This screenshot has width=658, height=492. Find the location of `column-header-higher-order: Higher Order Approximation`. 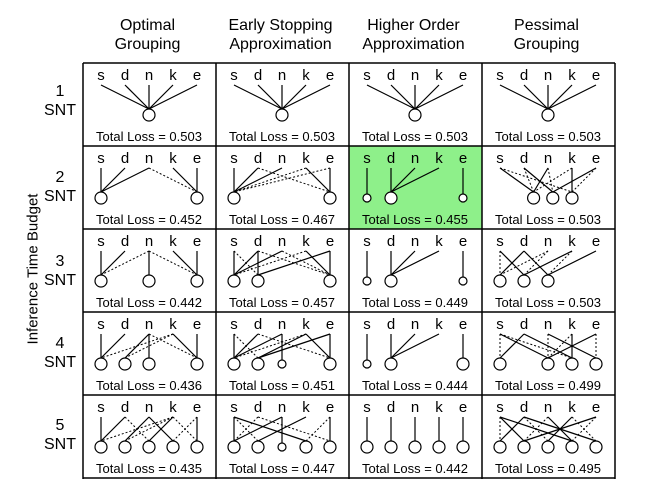

column-header-higher-order: Higher Order Approximation is located at coordinates (413, 35).